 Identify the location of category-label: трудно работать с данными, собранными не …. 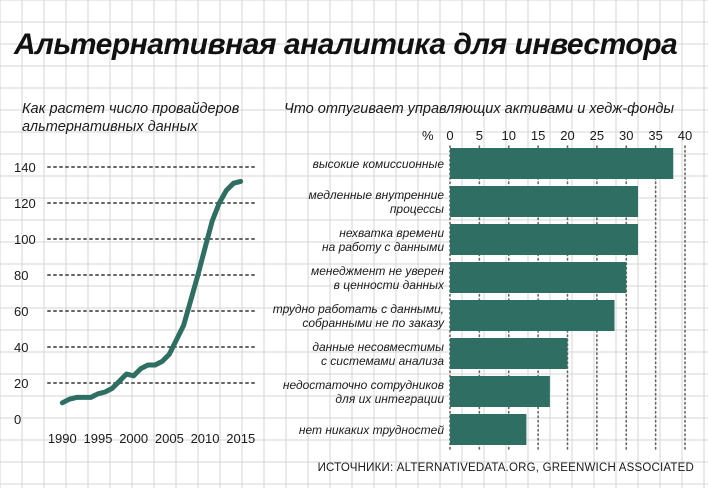
(359, 316).